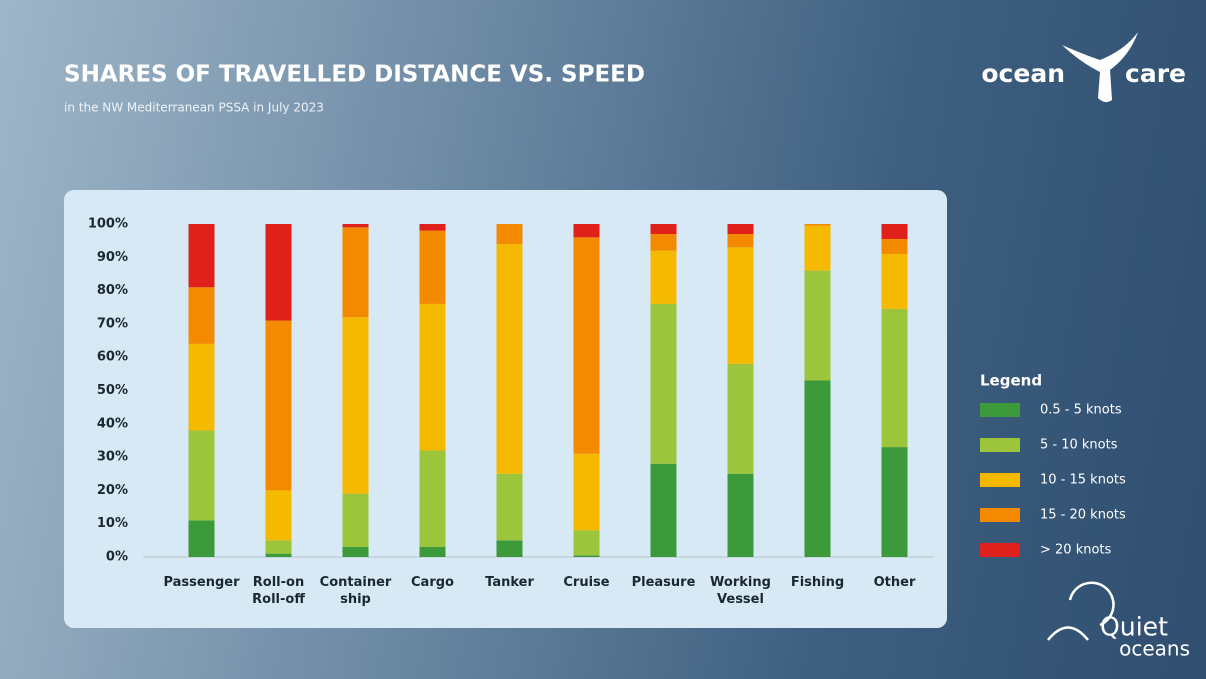  What do you see at coordinates (1076, 550) in the screenshot?
I see `legend-label: > 20 knots` at bounding box center [1076, 550].